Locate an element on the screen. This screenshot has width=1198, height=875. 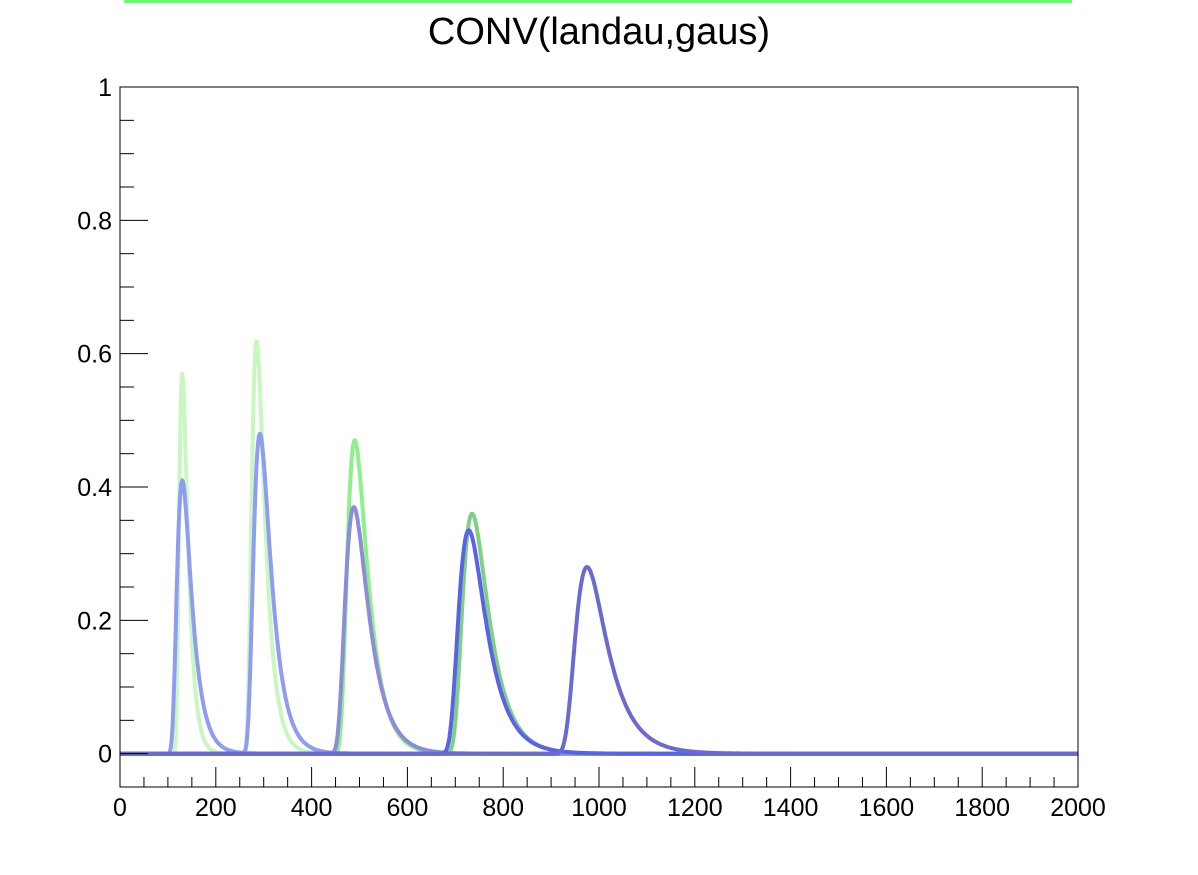
y-tick-label: 0.6 is located at coordinates (94, 355).